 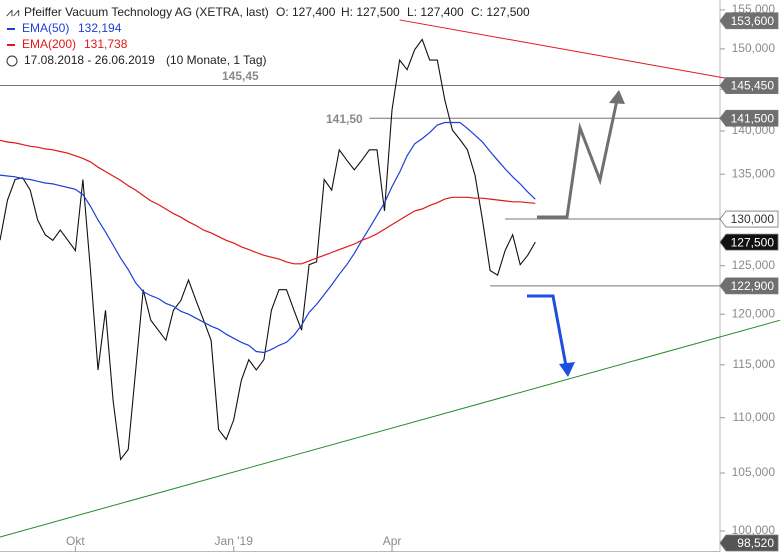 What do you see at coordinates (392, 541) in the screenshot?
I see `x-tick-label: Apr` at bounding box center [392, 541].